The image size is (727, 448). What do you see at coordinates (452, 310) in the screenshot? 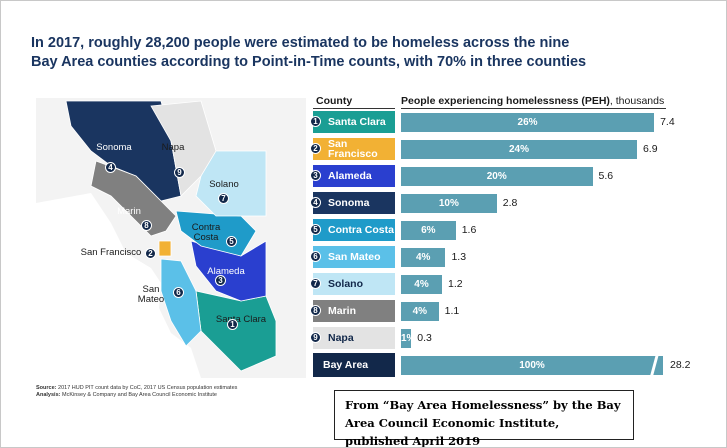
I see `value-label: 1.1` at bounding box center [452, 310].